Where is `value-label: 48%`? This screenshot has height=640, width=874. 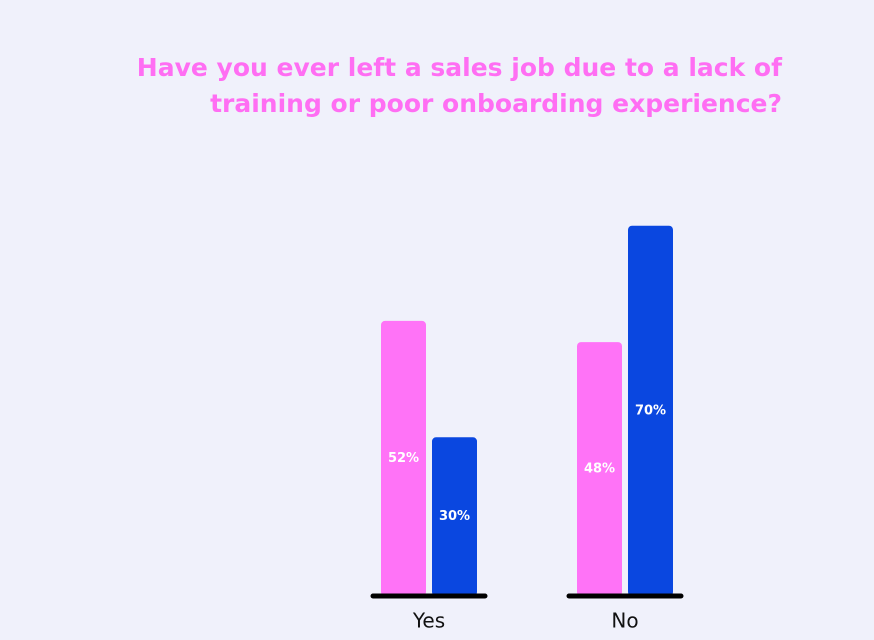
value-label: 48% is located at coordinates (599, 469).